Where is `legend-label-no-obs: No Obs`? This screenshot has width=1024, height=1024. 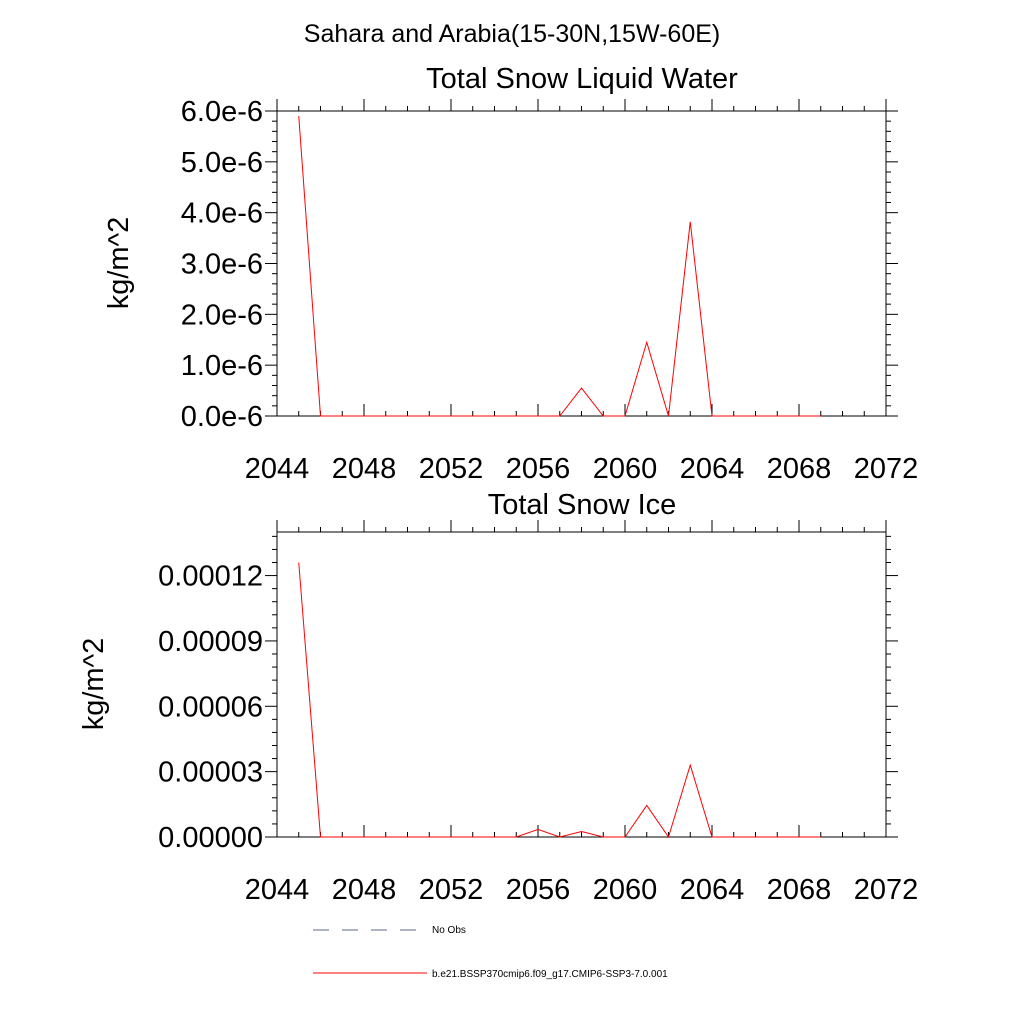 legend-label-no-obs: No Obs is located at coordinates (449, 930).